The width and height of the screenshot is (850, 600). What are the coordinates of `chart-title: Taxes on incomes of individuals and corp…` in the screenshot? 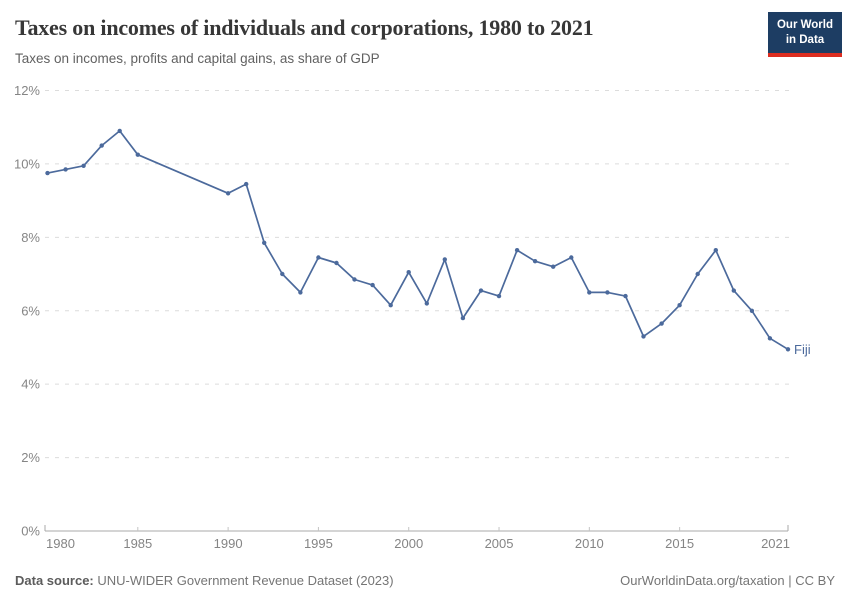 It's located at (304, 27).